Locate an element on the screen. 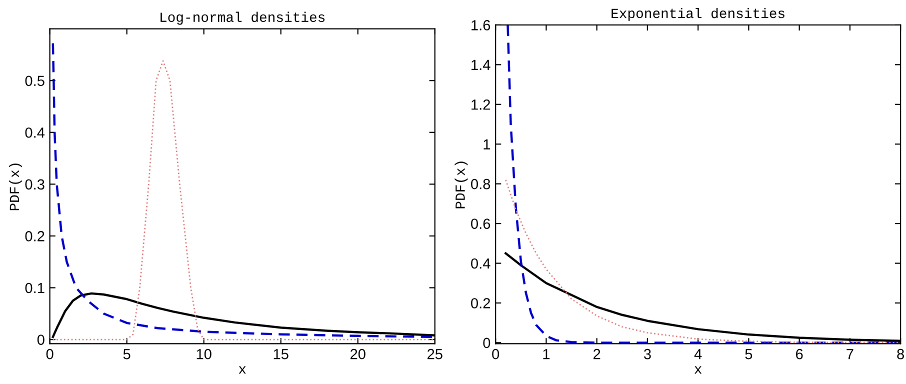 This screenshot has width=906, height=384. x-tick-label: 15 is located at coordinates (281, 354).